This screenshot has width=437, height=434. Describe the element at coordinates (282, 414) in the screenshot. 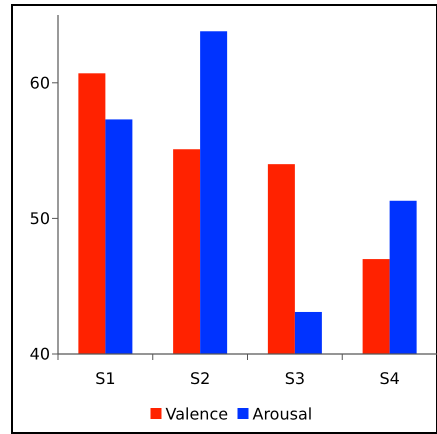

I see `legend-label: Arousal` at that location.